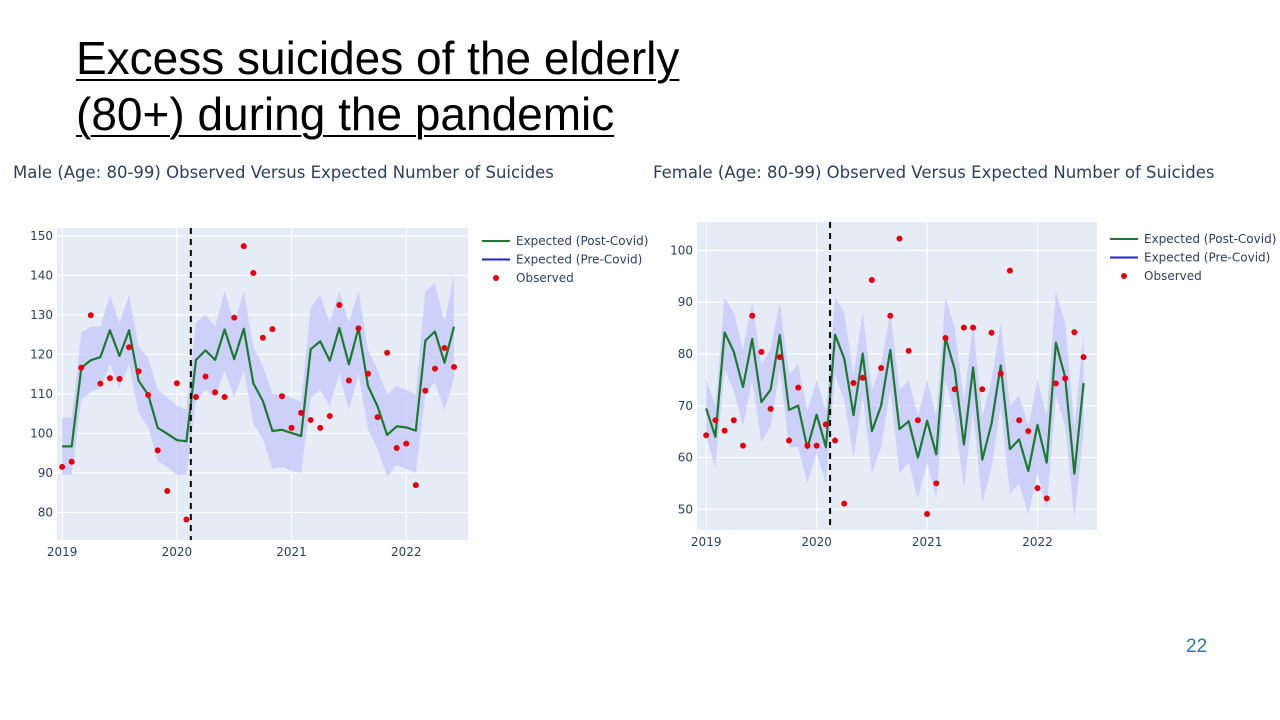 Image resolution: width=1280 pixels, height=720 pixels. I want to click on y-tick-label: 120, so click(41, 354).